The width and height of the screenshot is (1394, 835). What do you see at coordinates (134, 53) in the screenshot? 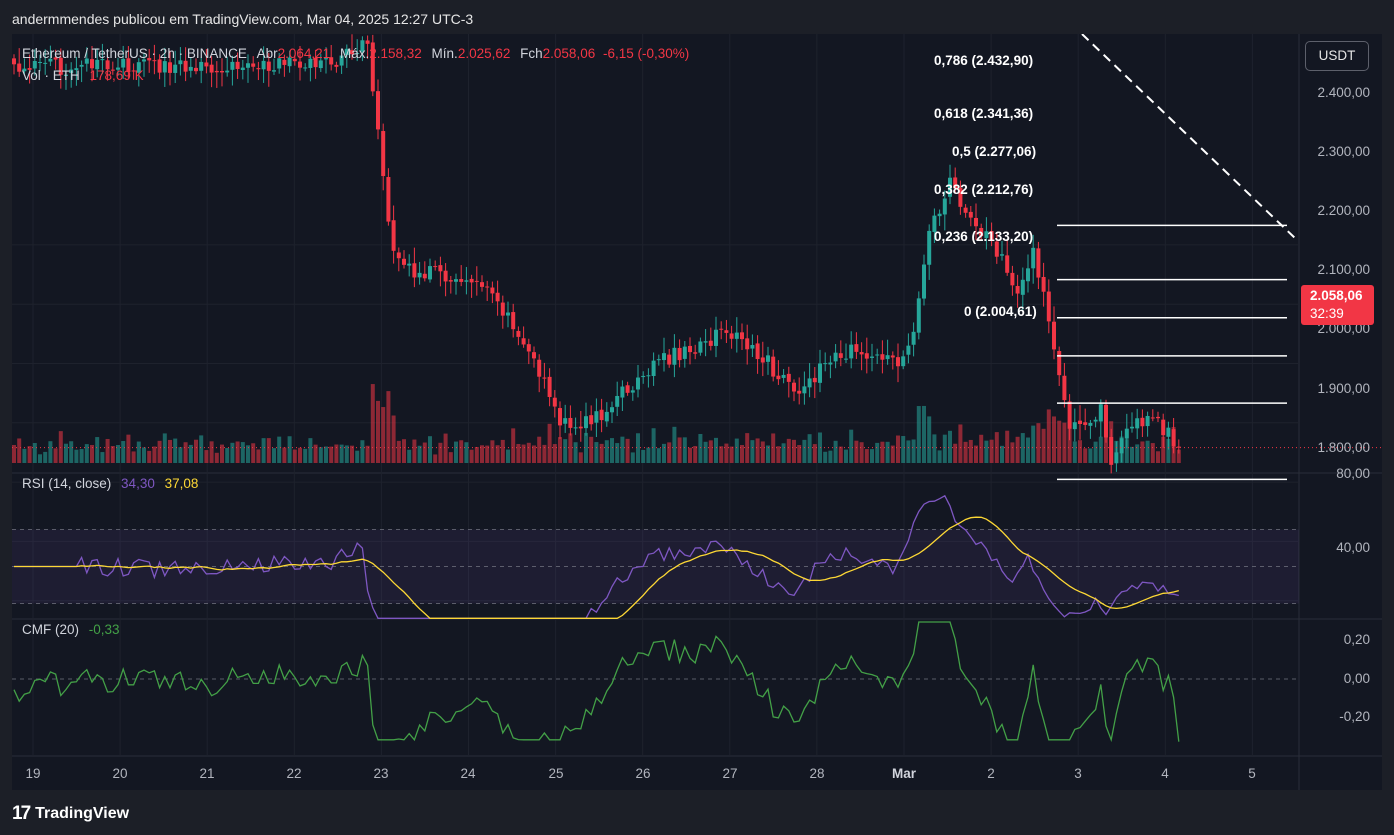
I see `symbol-name: Ethereum / TetherUS · 2h · BINANCE` at bounding box center [134, 53].